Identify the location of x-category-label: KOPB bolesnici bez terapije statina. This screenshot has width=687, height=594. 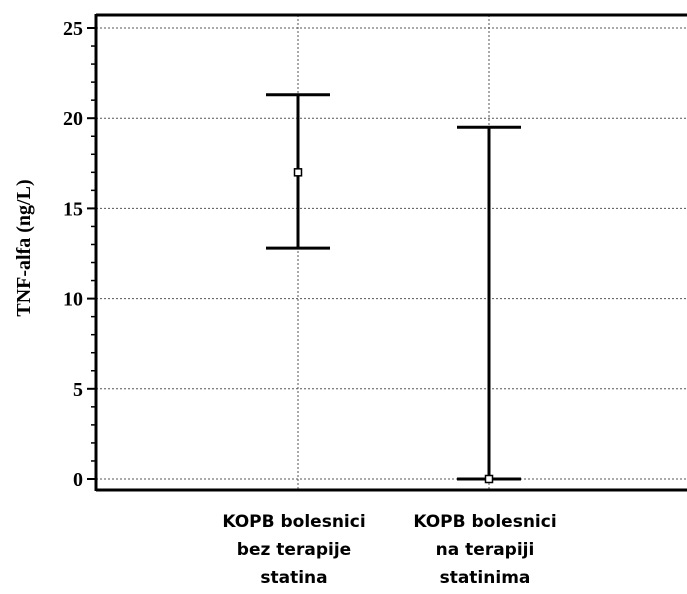
(293, 550).